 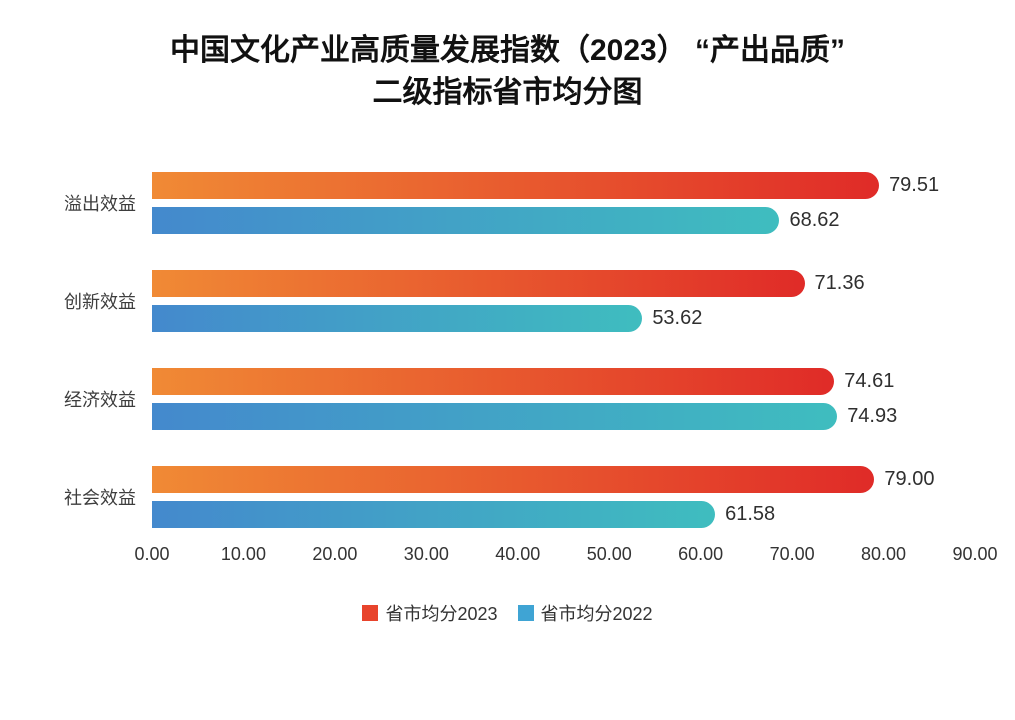 What do you see at coordinates (100, 400) in the screenshot?
I see `category-label: 经济效益` at bounding box center [100, 400].